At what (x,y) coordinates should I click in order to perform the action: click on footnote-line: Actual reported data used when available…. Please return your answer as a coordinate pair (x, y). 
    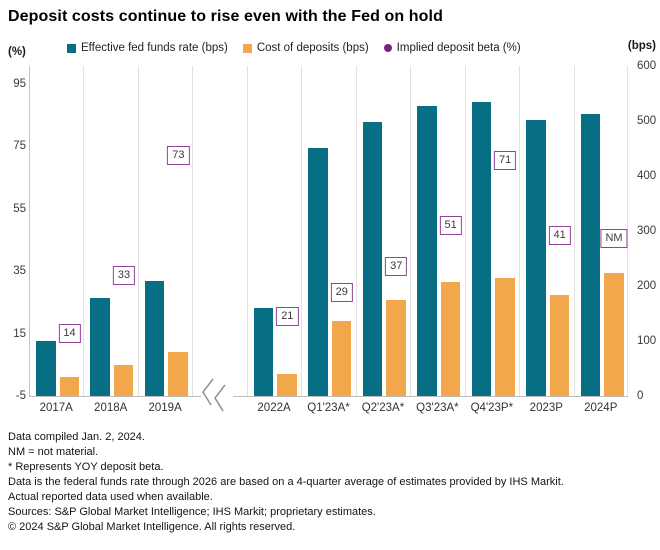
    Looking at the image, I should click on (110, 497).